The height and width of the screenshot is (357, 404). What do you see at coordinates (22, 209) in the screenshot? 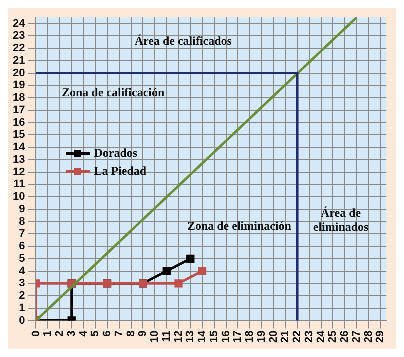
I see `y-tick-label: 9` at bounding box center [22, 209].